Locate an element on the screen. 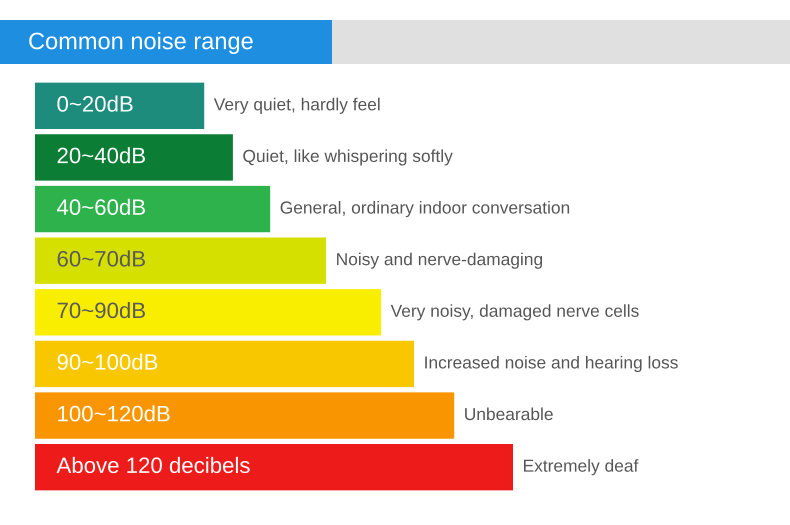 The width and height of the screenshot is (790, 525). annotation: Increased noise and hearing loss is located at coordinates (551, 364).